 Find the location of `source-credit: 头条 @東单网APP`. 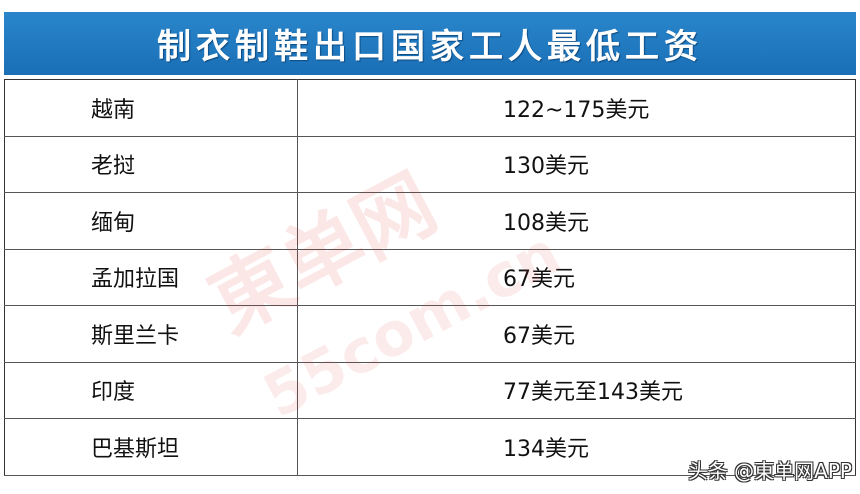

source-credit: 头条 @東单网APP is located at coordinates (769, 471).